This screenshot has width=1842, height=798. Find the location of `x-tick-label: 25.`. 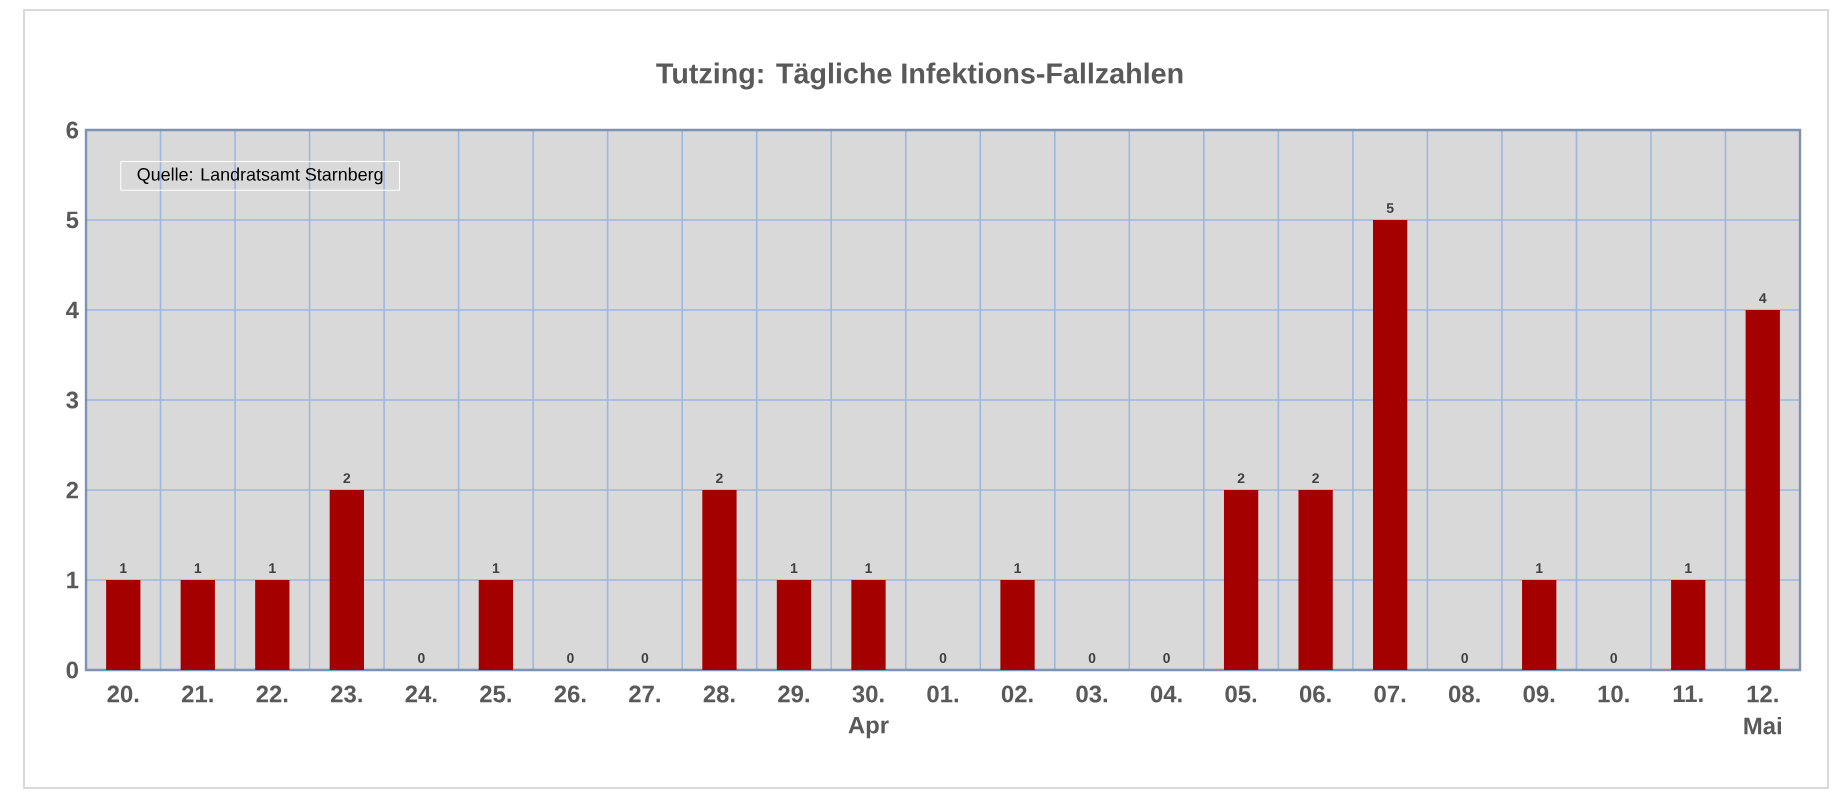

x-tick-label: 25. is located at coordinates (495, 694).